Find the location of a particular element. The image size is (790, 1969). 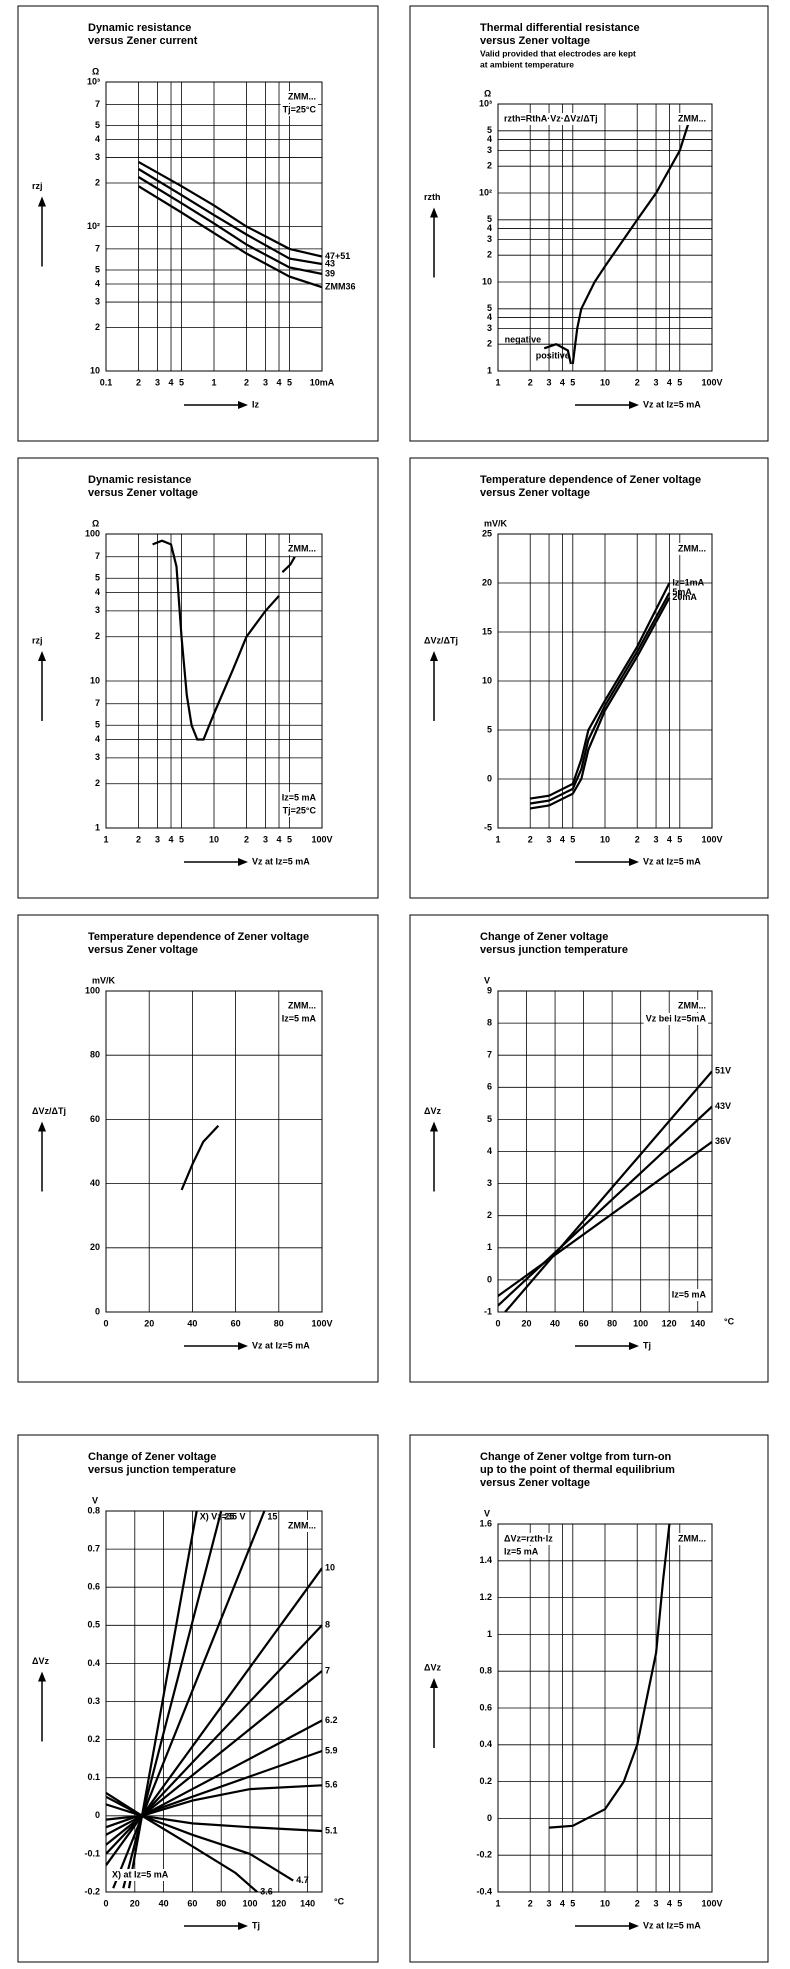

y-unit: mV/K is located at coordinates (104, 980).